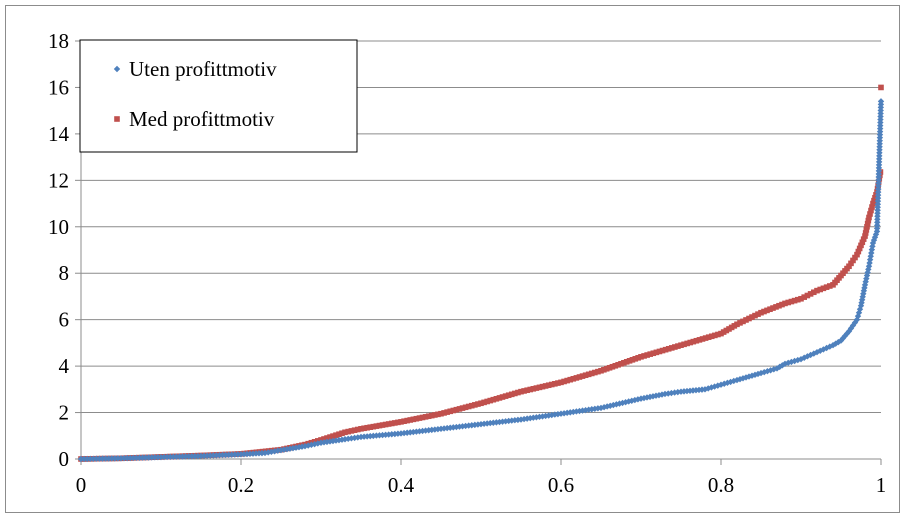 Image resolution: width=906 pixels, height=519 pixels. What do you see at coordinates (481, 485) in the screenshot?
I see `x-tick-labels: 0 0.2 0.4 0.6 0.8 1` at bounding box center [481, 485].